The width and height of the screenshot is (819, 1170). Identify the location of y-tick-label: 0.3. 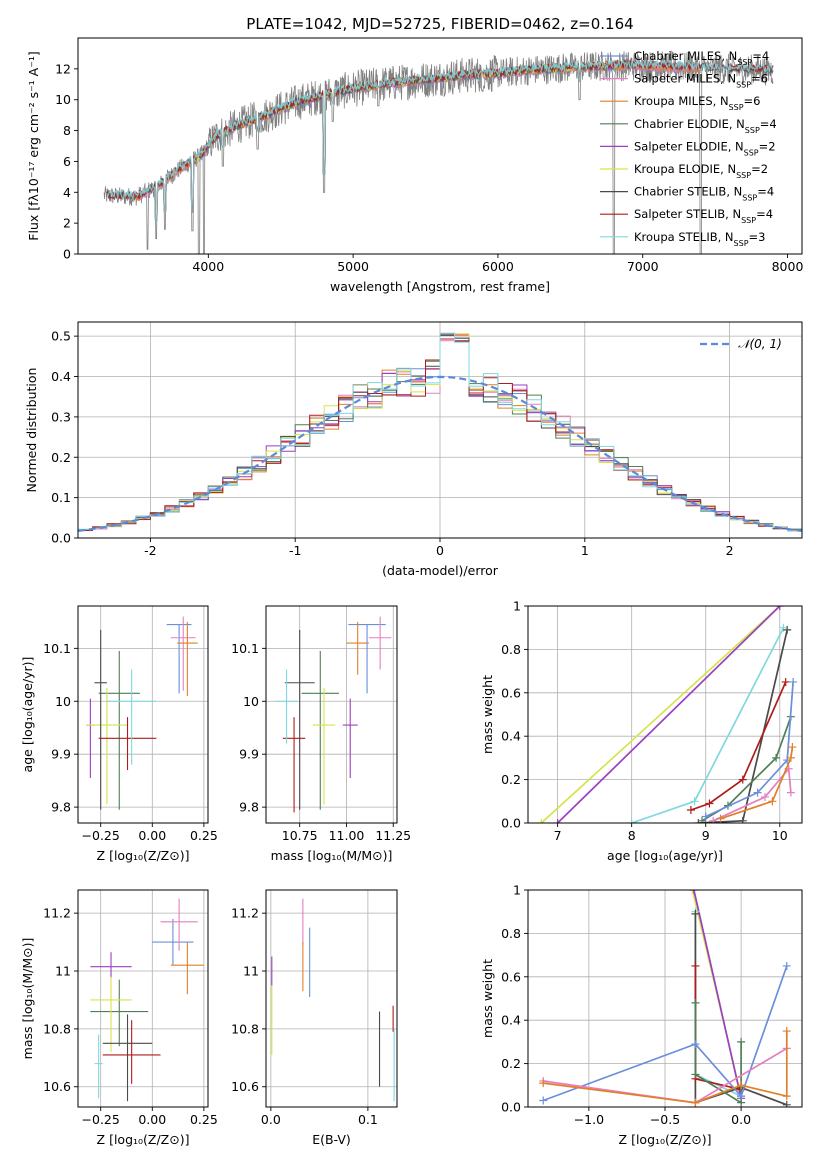
(61, 416).